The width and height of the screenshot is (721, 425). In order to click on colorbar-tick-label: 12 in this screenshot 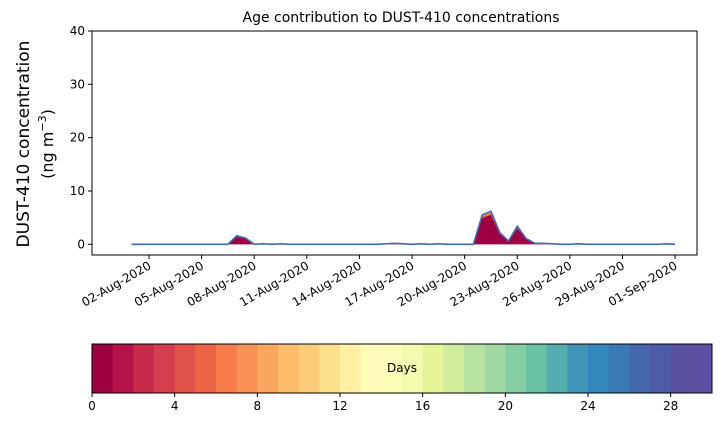, I will do `click(339, 406)`.